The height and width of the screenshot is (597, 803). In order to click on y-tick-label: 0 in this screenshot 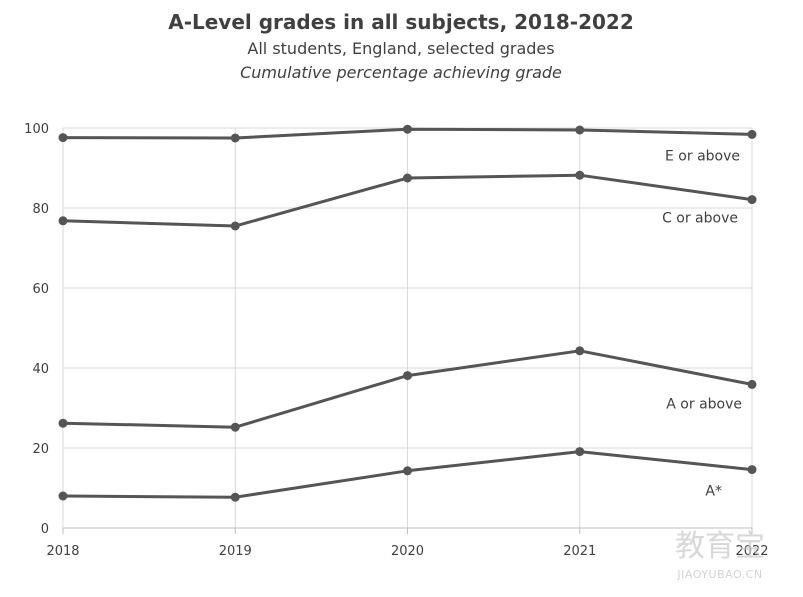, I will do `click(45, 529)`.